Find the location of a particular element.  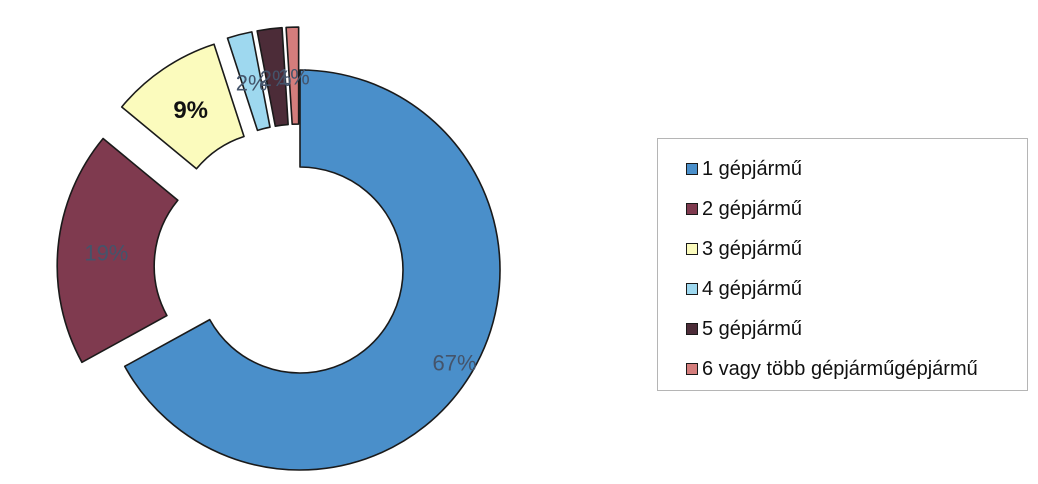

legend-label: 3 gépjármű is located at coordinates (752, 248).